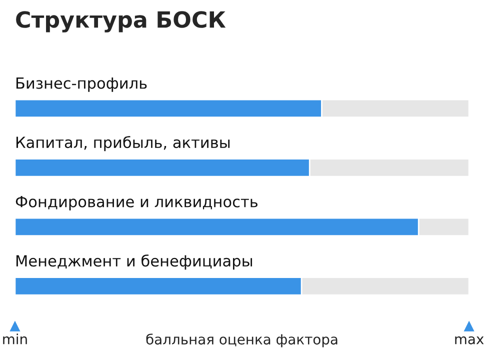 The height and width of the screenshot is (363, 499). I want to click on y-tick-label: Менеджмент и бенефициары, so click(134, 262).